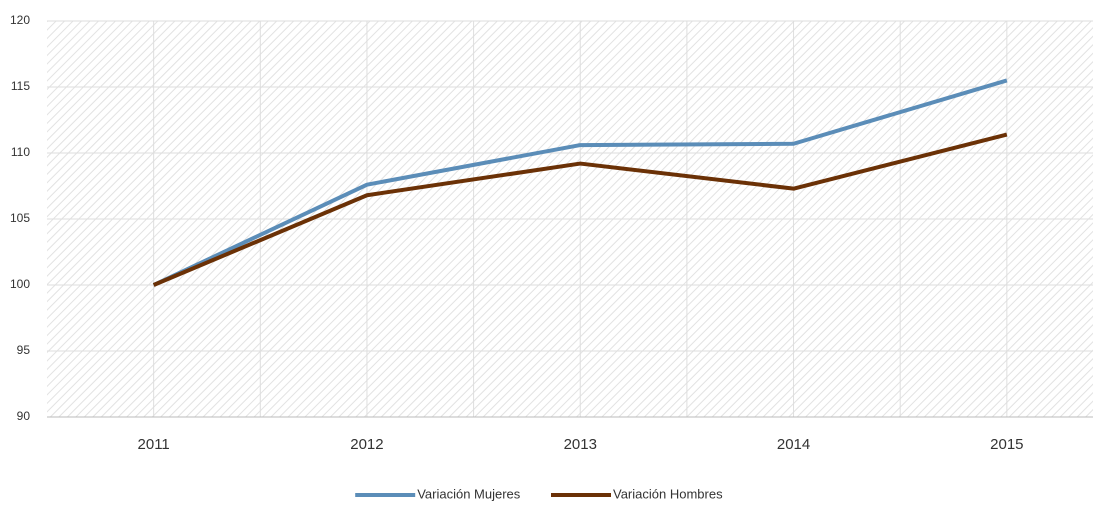 The height and width of the screenshot is (509, 1102). What do you see at coordinates (24, 350) in the screenshot?
I see `y-tick-label: 95` at bounding box center [24, 350].